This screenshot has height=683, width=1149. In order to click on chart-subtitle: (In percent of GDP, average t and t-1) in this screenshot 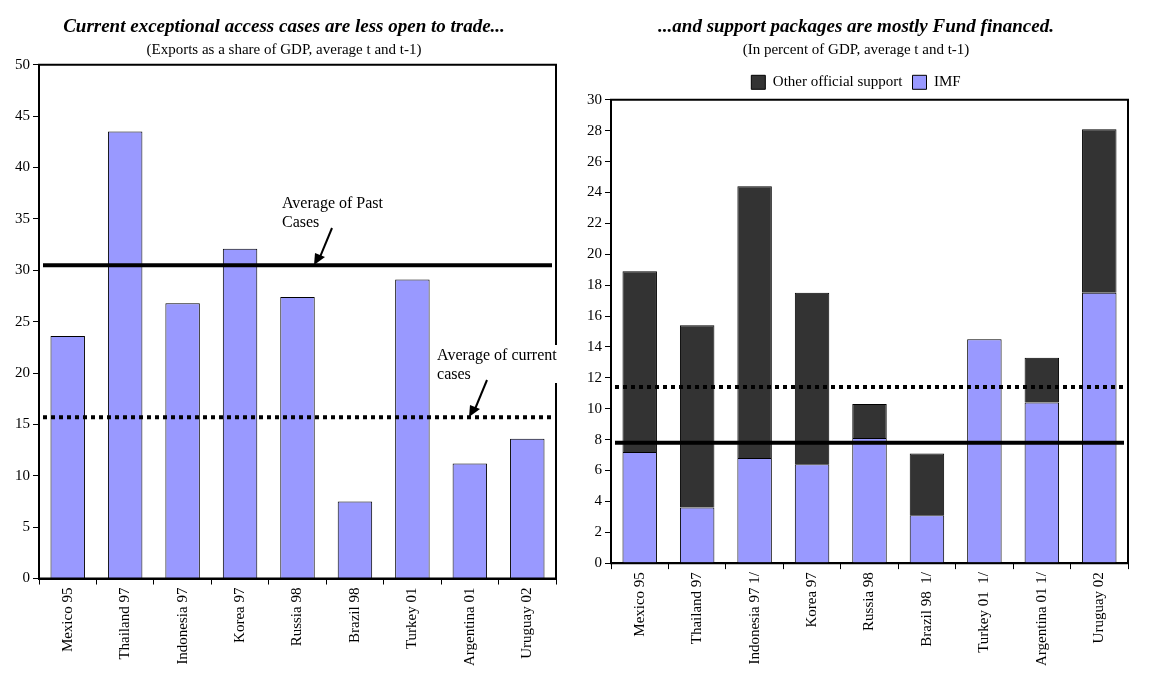, I will do `click(856, 49)`.